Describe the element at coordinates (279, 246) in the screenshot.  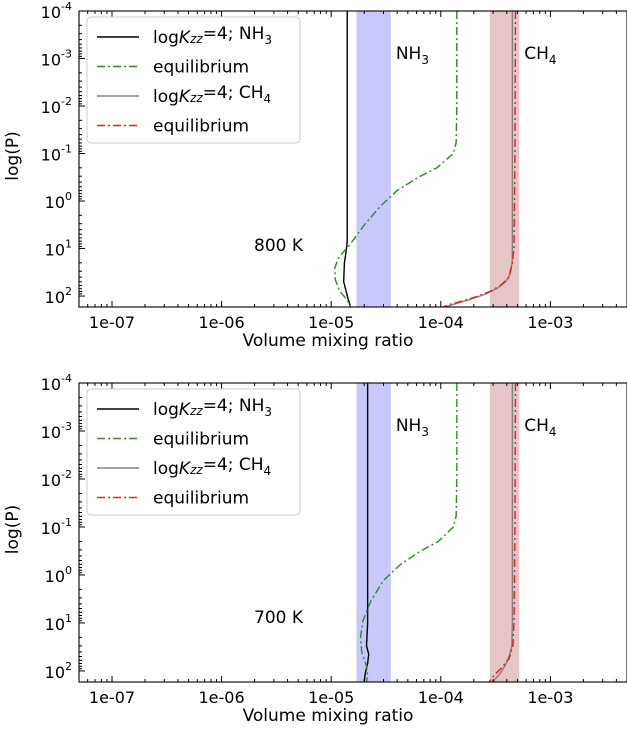
I see `temperature-annotation: 800 K` at that location.